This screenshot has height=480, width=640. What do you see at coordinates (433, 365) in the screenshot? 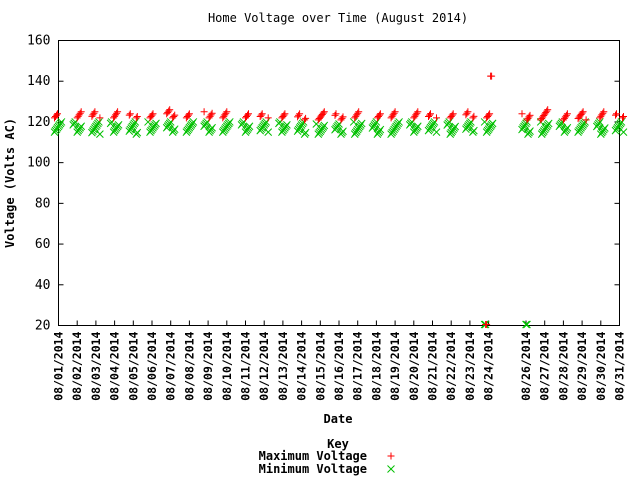
I see `x-tick-label: 08/21/2014` at bounding box center [433, 365].